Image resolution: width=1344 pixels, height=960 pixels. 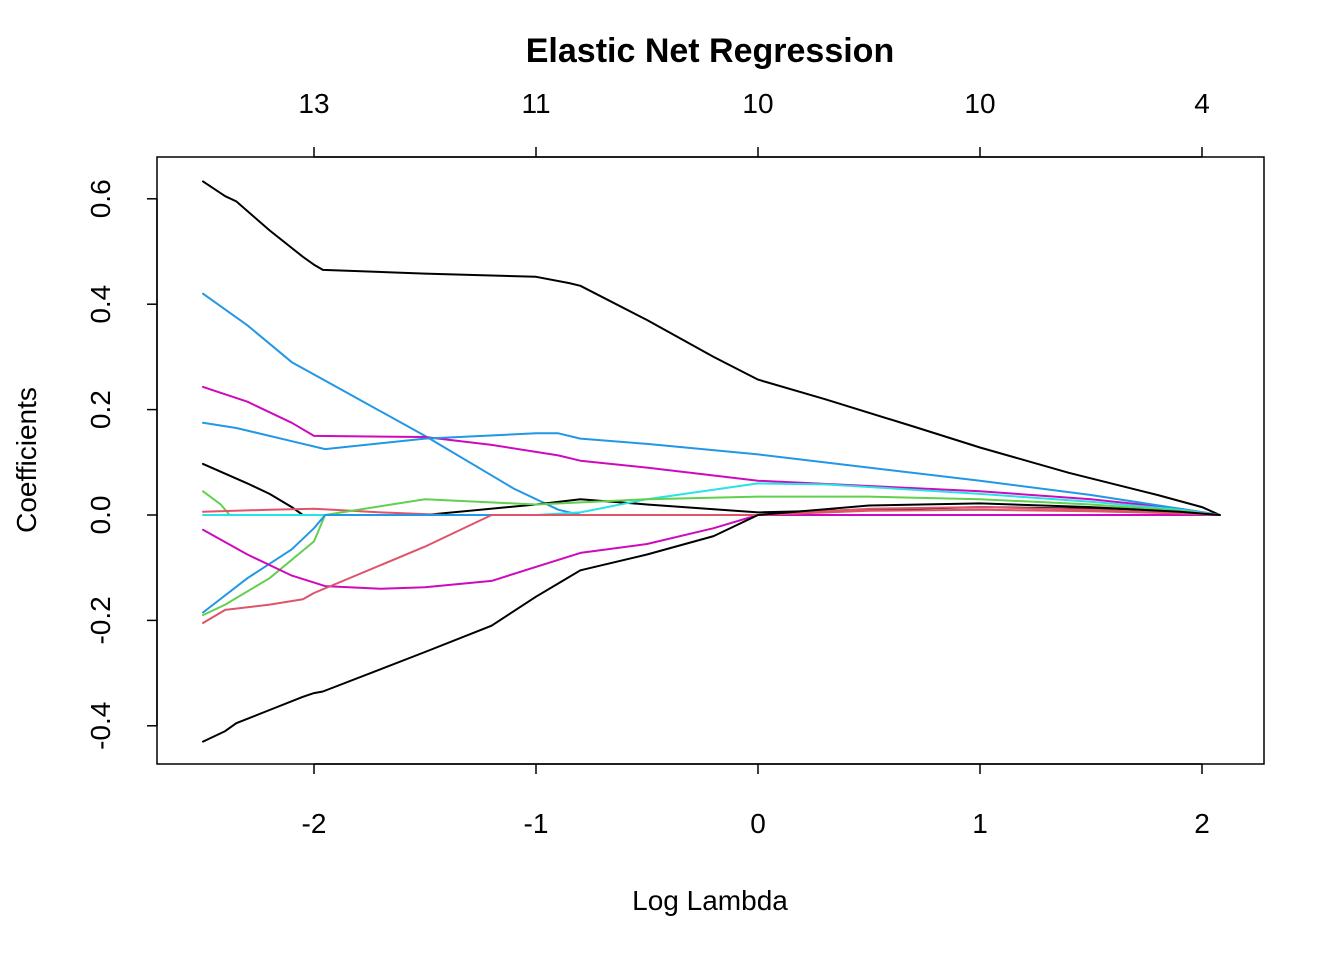 I want to click on y-tick-label: 0.6, so click(x=100, y=198).